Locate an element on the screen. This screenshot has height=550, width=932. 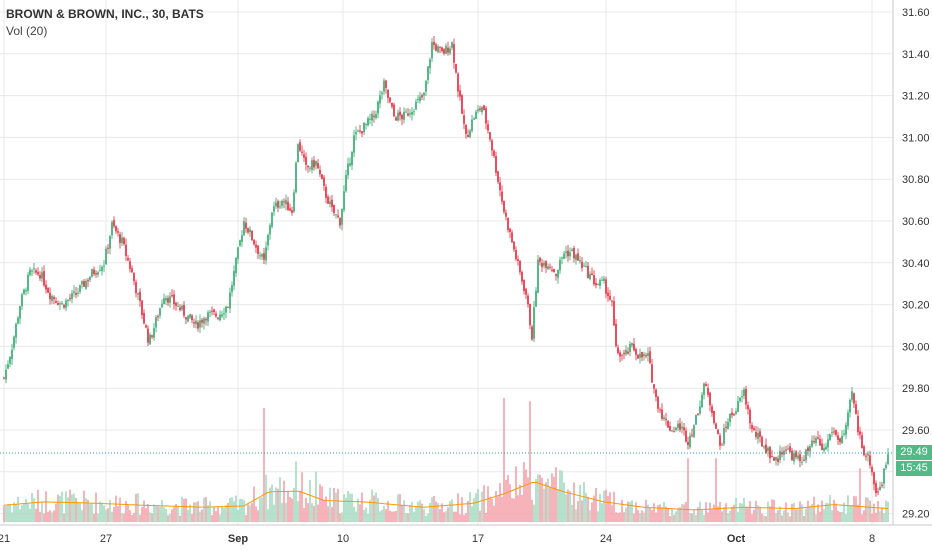
price-tick-label: 29.60 is located at coordinates (916, 431).